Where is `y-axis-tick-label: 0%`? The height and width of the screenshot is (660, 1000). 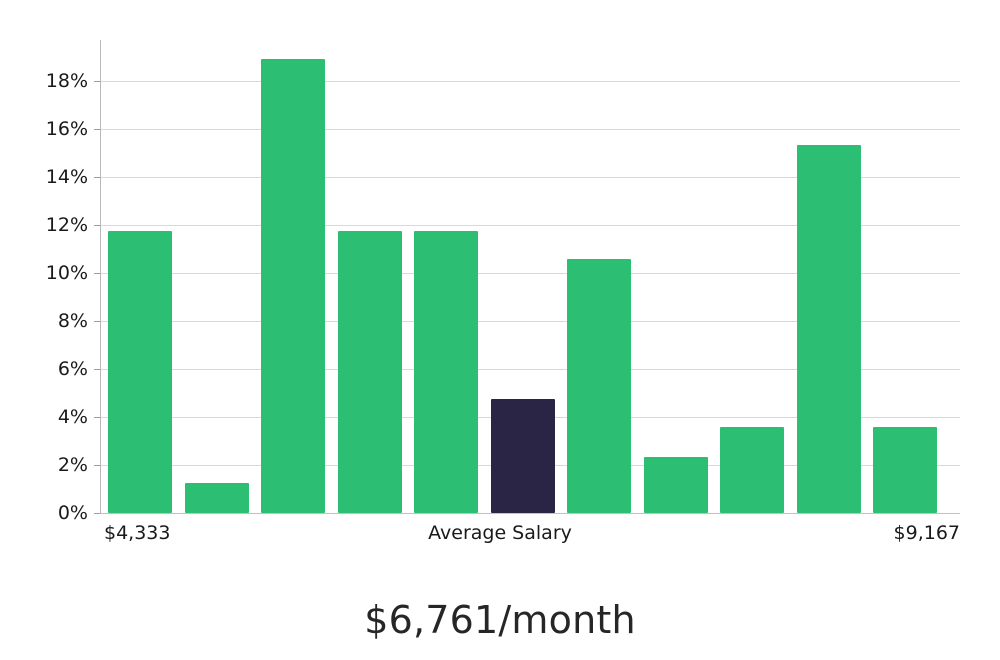 y-axis-tick-label: 0% is located at coordinates (72, 513).